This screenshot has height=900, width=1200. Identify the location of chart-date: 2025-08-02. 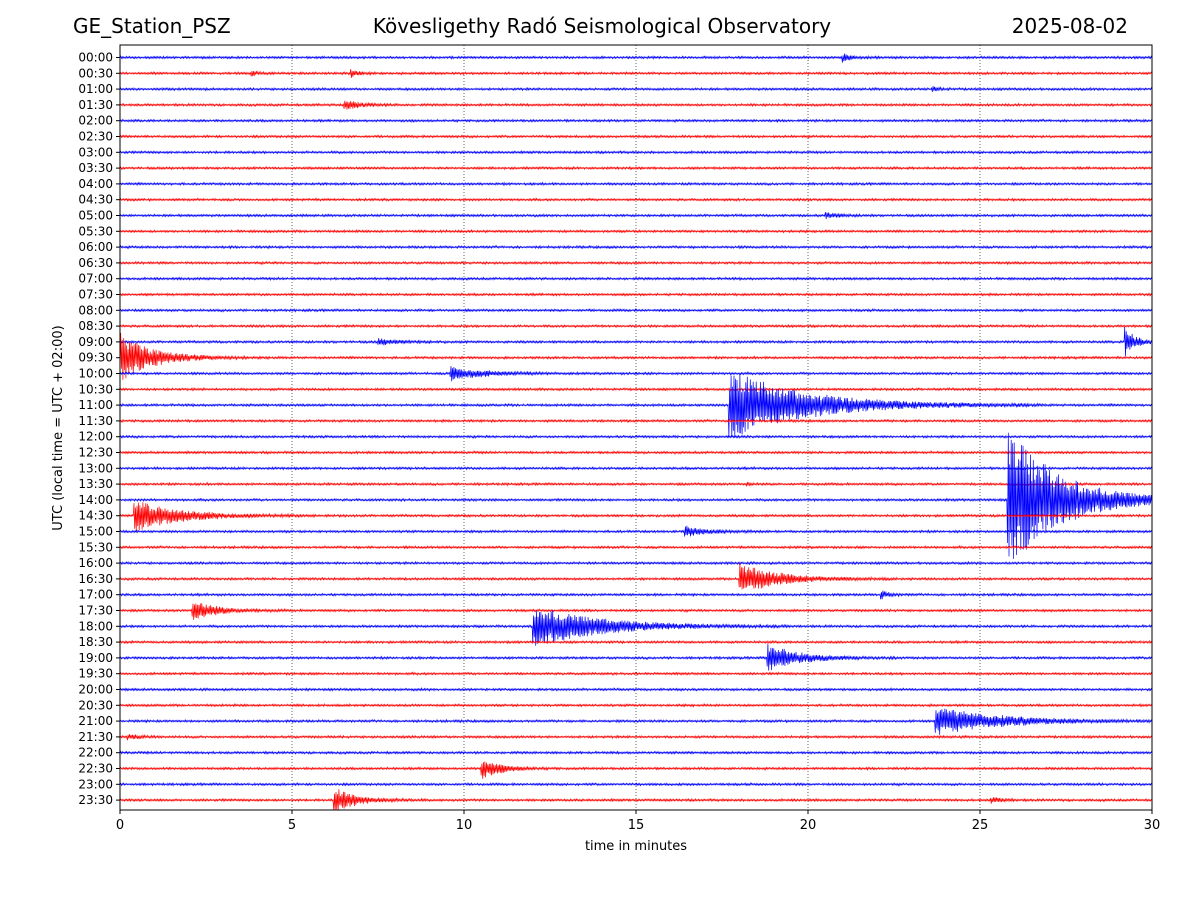
(1069, 26).